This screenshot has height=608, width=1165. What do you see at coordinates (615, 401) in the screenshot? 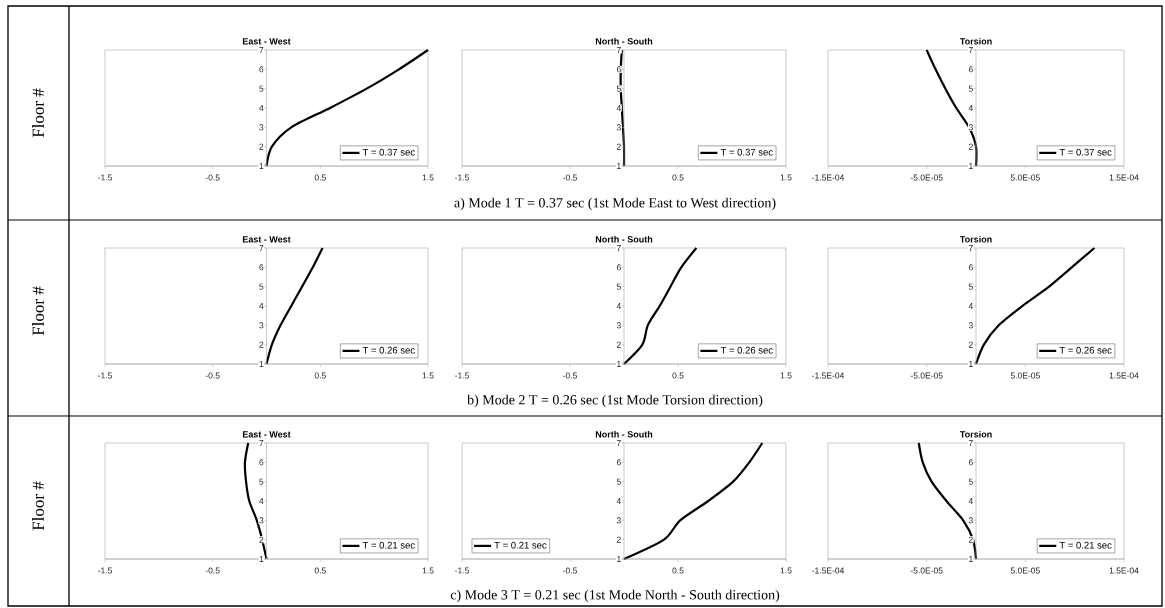
I see `text: b) Mode 2 T = 0.26 sec (1st Mode Torsion direction)` at bounding box center [615, 401].